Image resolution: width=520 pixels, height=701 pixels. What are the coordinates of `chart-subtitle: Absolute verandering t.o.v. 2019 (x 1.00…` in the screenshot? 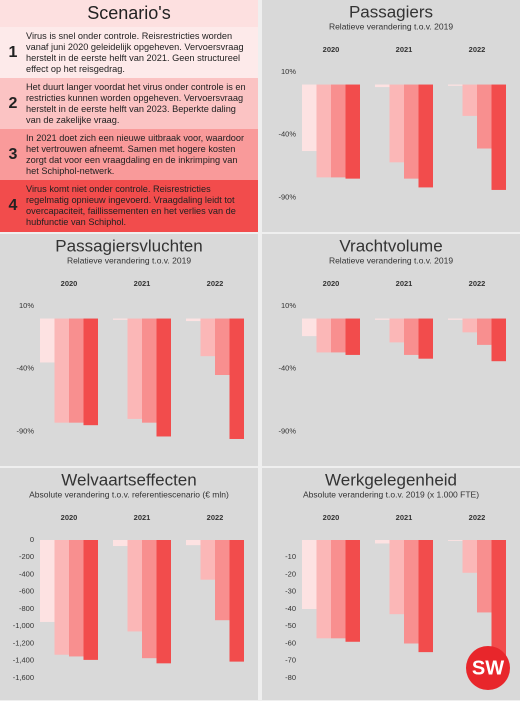 It's located at (391, 494).